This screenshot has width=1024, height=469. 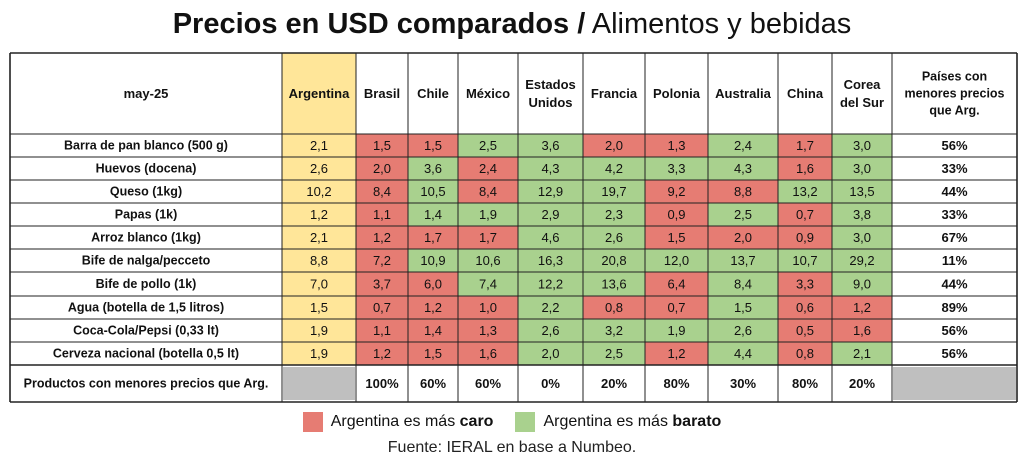 I want to click on price-value-3-9: 3,8, so click(x=862, y=214).